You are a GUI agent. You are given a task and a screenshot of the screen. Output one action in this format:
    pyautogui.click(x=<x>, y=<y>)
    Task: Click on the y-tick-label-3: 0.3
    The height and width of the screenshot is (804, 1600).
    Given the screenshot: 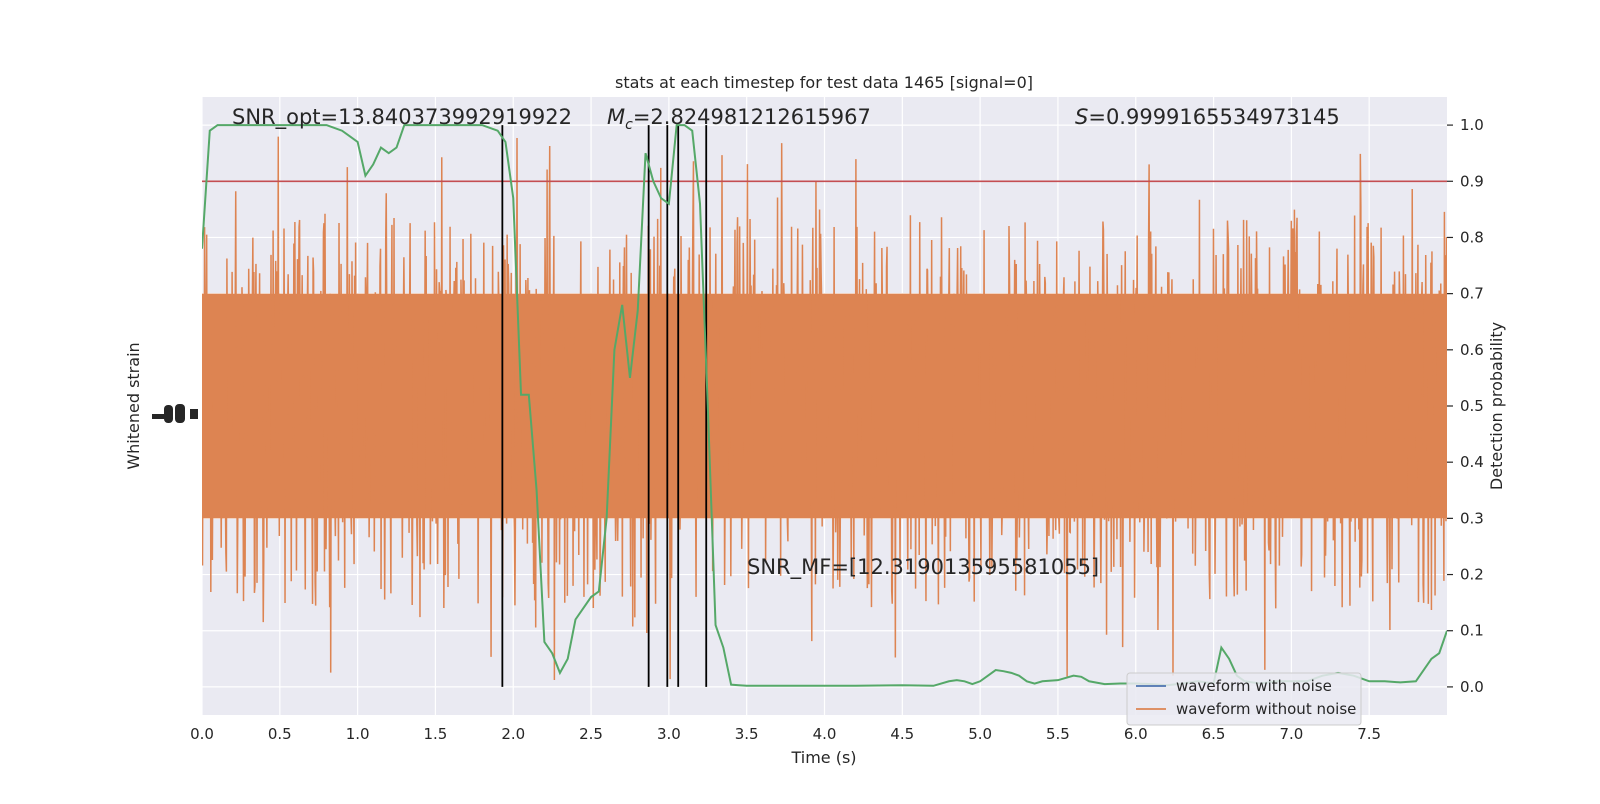 What is the action you would take?
    pyautogui.click(x=1472, y=518)
    